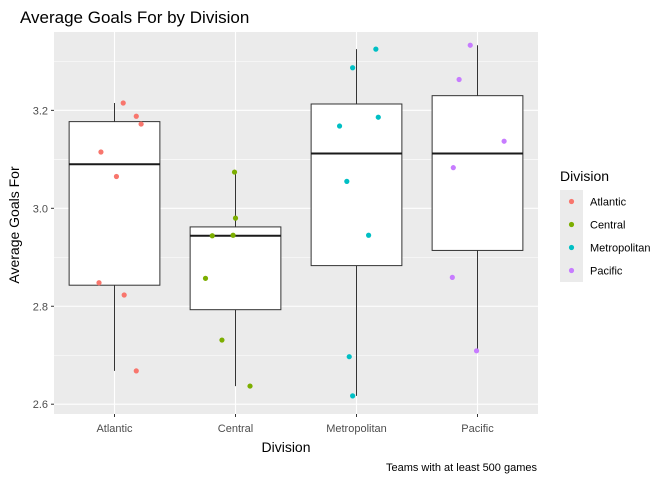  What do you see at coordinates (606, 272) in the screenshot?
I see `legend-label: Pacific` at bounding box center [606, 272].